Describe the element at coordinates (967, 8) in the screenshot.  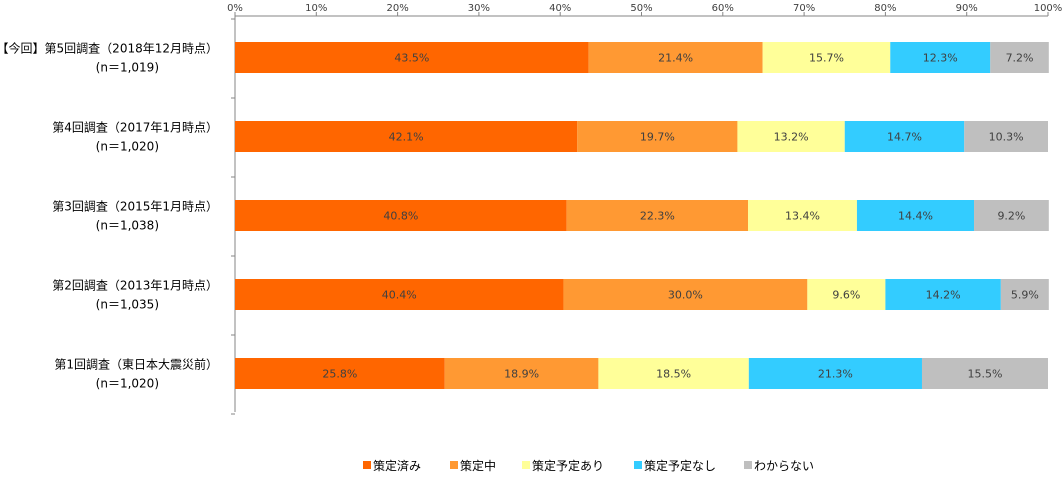
I see `x-tick-label: 90%` at that location.